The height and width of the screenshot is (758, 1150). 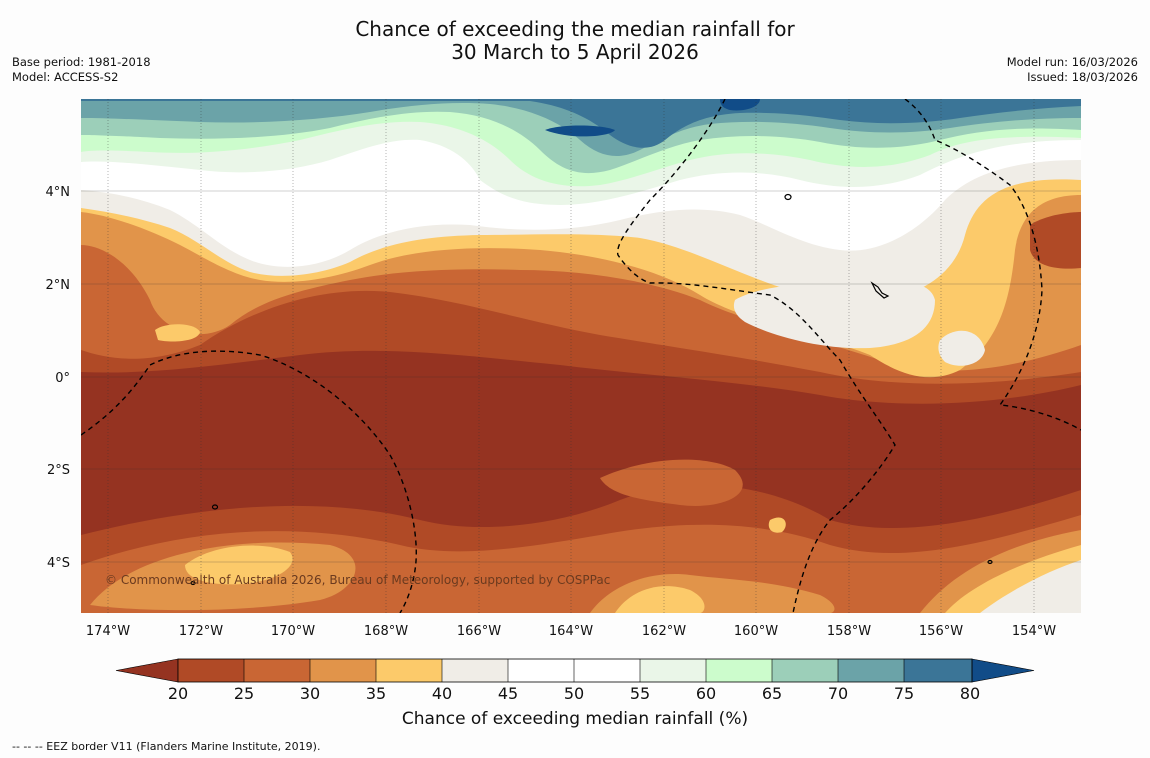 What do you see at coordinates (442, 693) in the screenshot?
I see `colorbar-tick-40: 40` at bounding box center [442, 693].